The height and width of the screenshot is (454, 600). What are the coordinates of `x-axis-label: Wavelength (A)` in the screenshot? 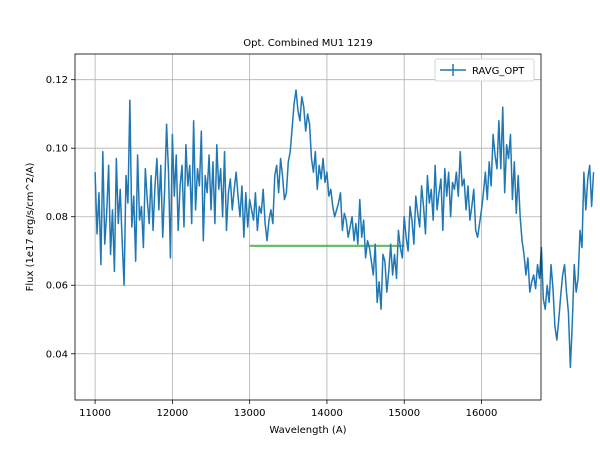 It's located at (307, 430).